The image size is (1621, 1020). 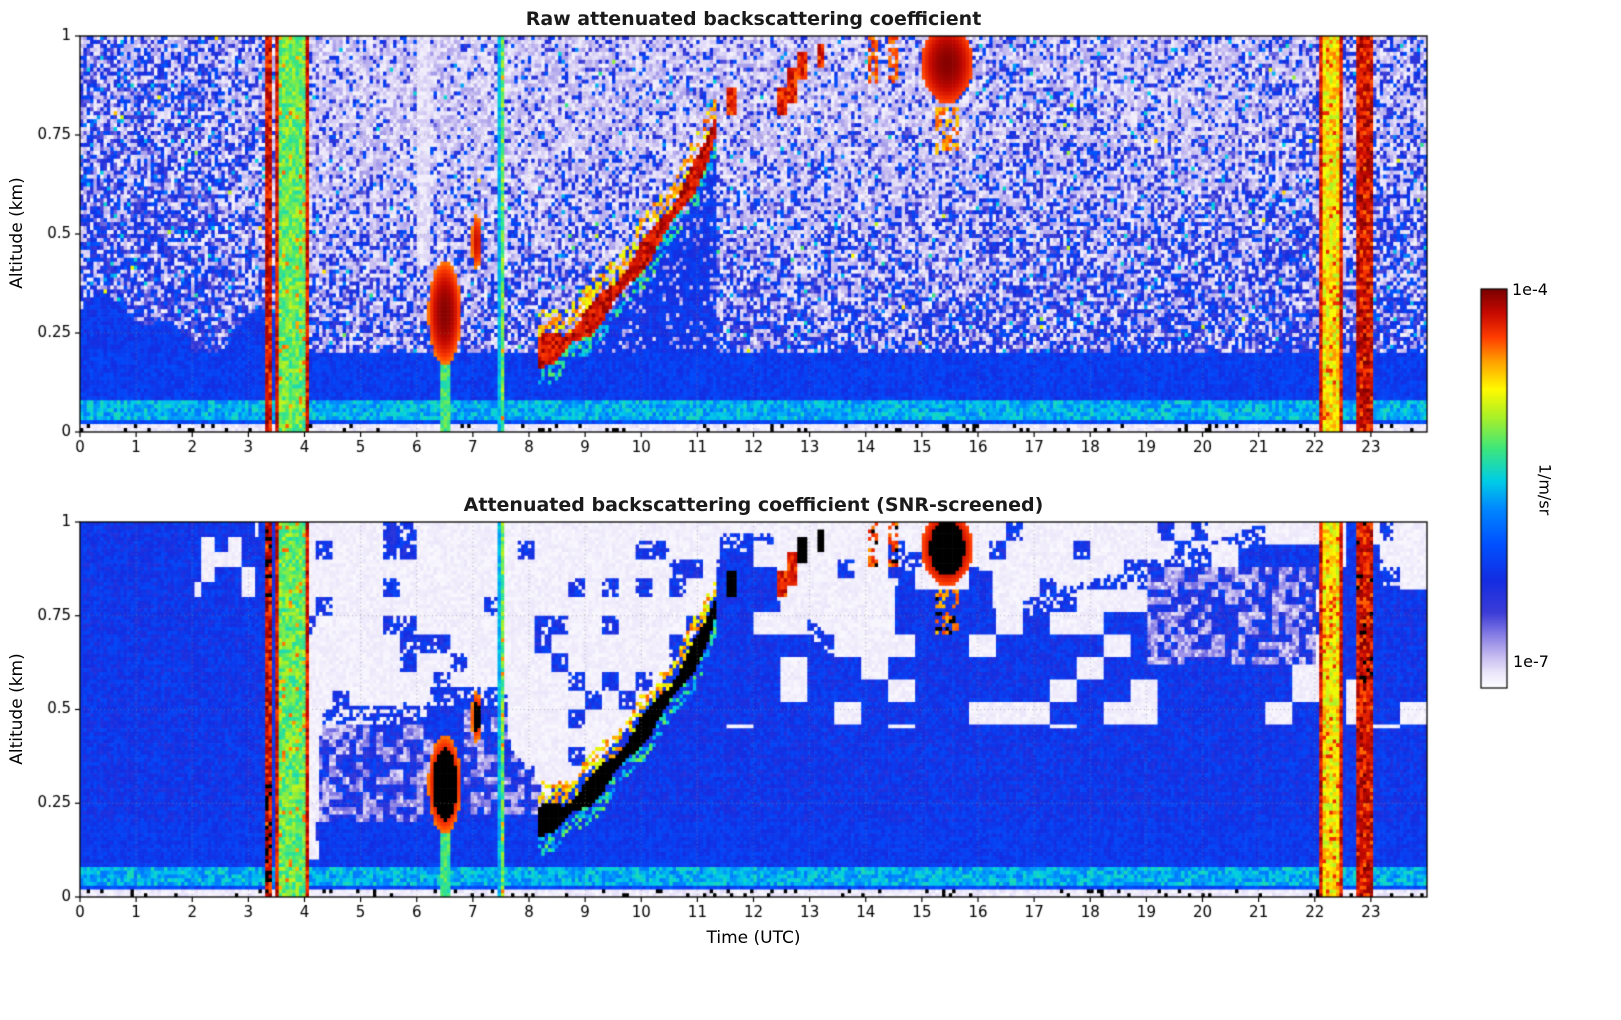 I want to click on y-axis-label-bottom: Altitude (km), so click(x=17, y=709).